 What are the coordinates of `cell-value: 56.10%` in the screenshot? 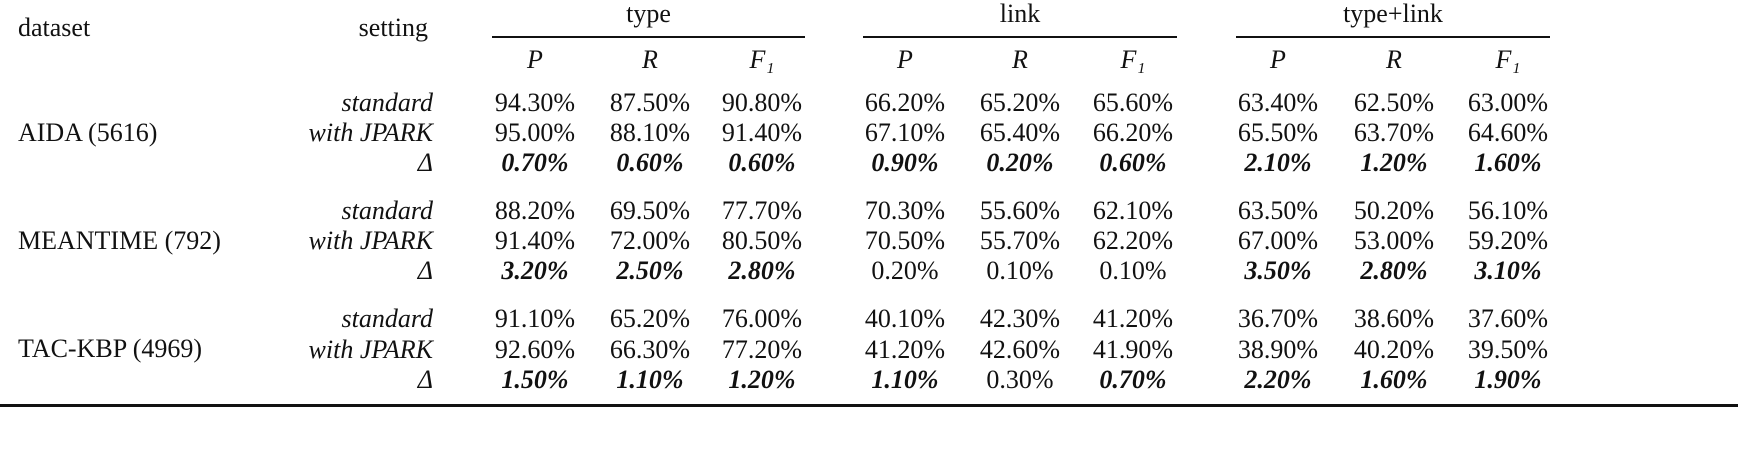 It's located at (1508, 210).